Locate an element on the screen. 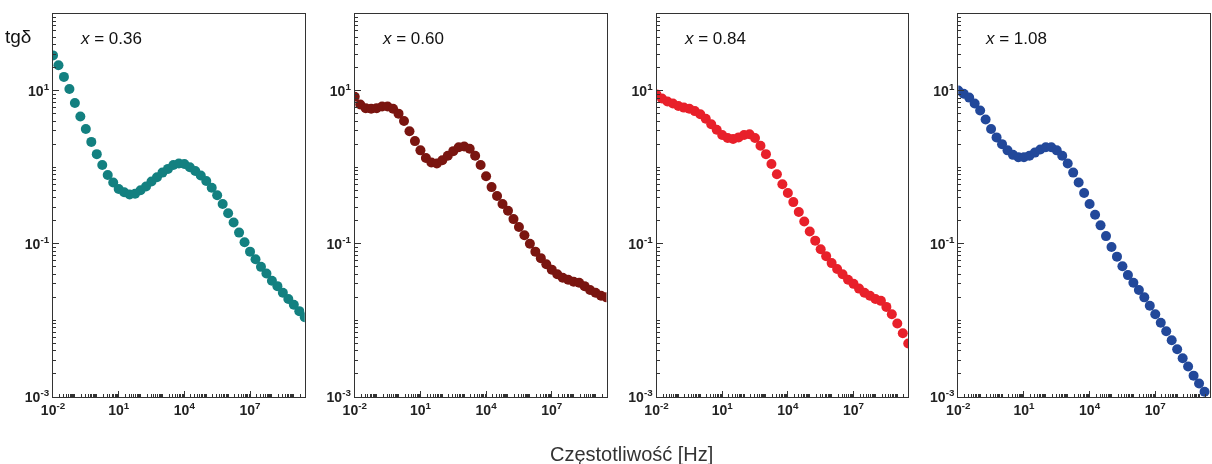 This screenshot has height=464, width=1212. annotation: x = 0.84 is located at coordinates (715, 38).